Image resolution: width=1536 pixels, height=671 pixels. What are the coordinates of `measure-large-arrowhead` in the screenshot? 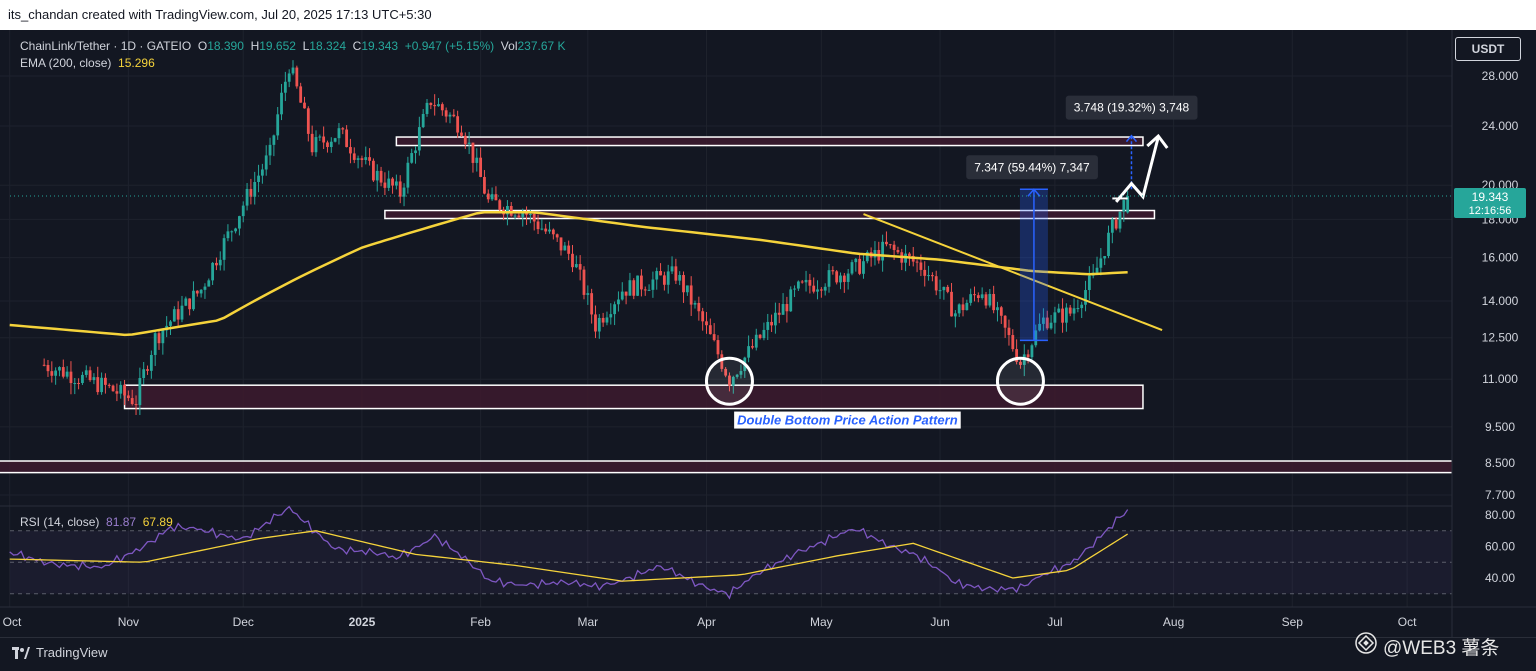 It's located at (1034, 192).